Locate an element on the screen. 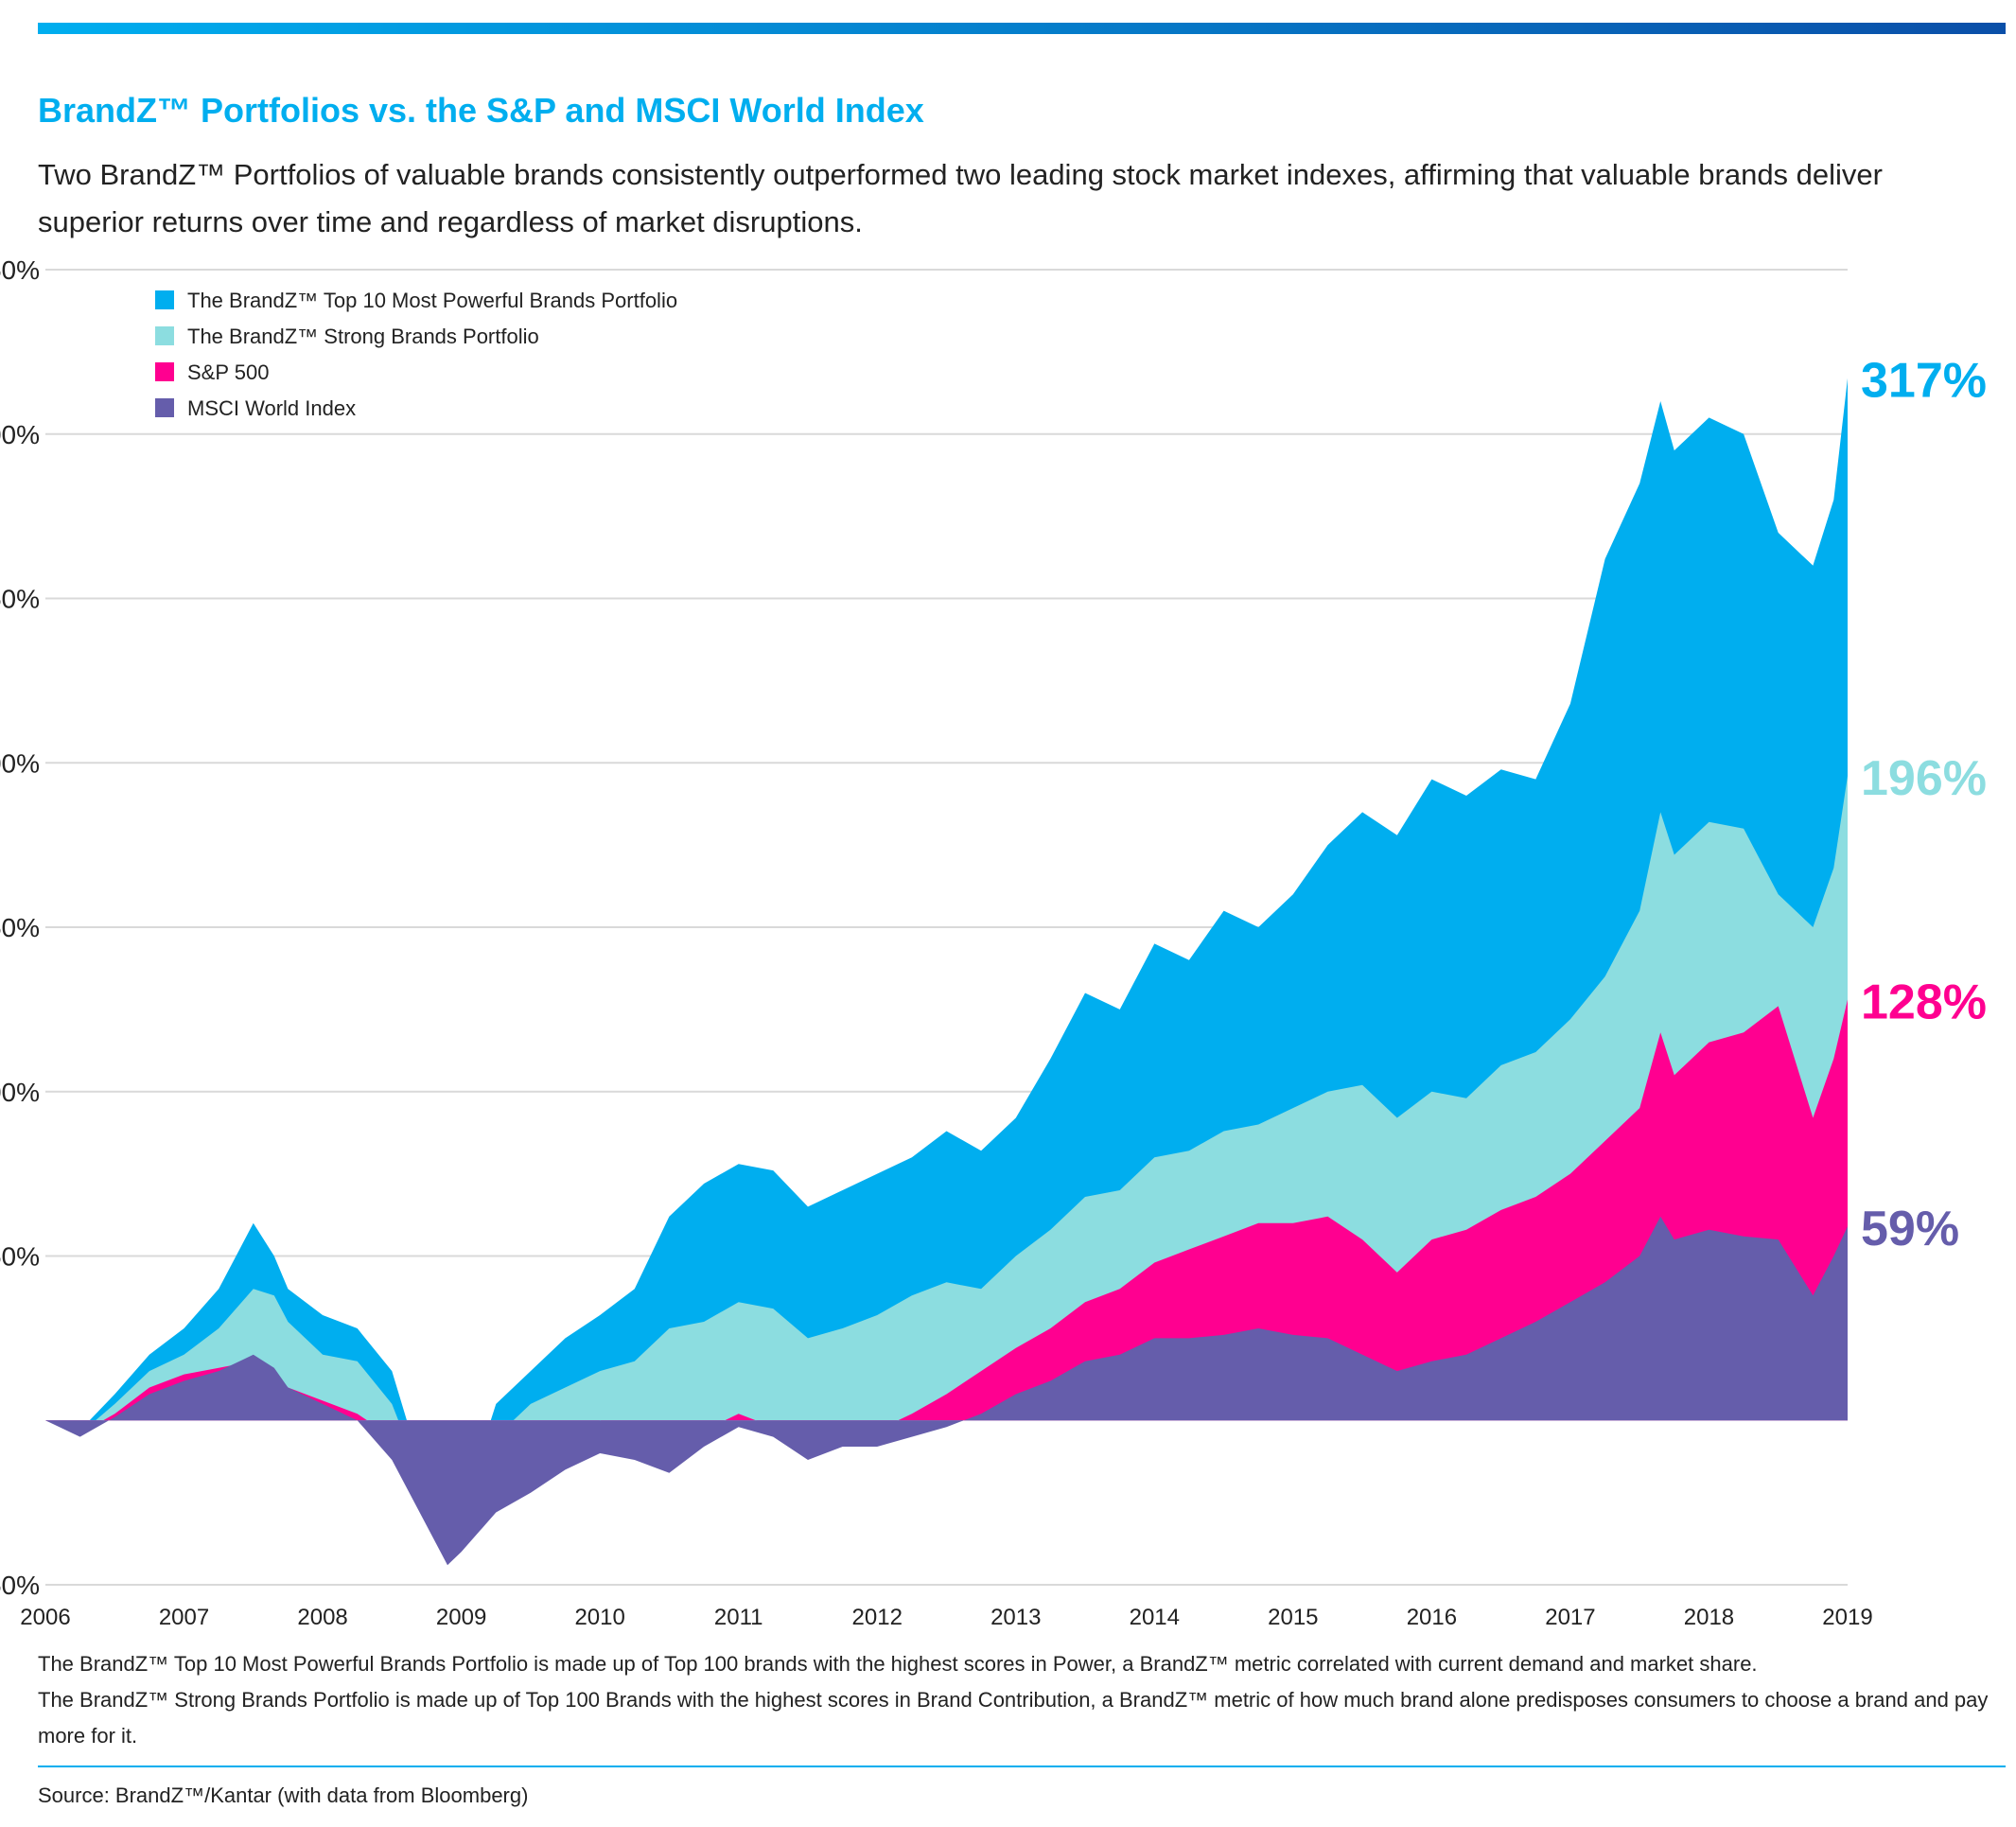 The image size is (2016, 1827). end-value-label: 317% is located at coordinates (1924, 381).